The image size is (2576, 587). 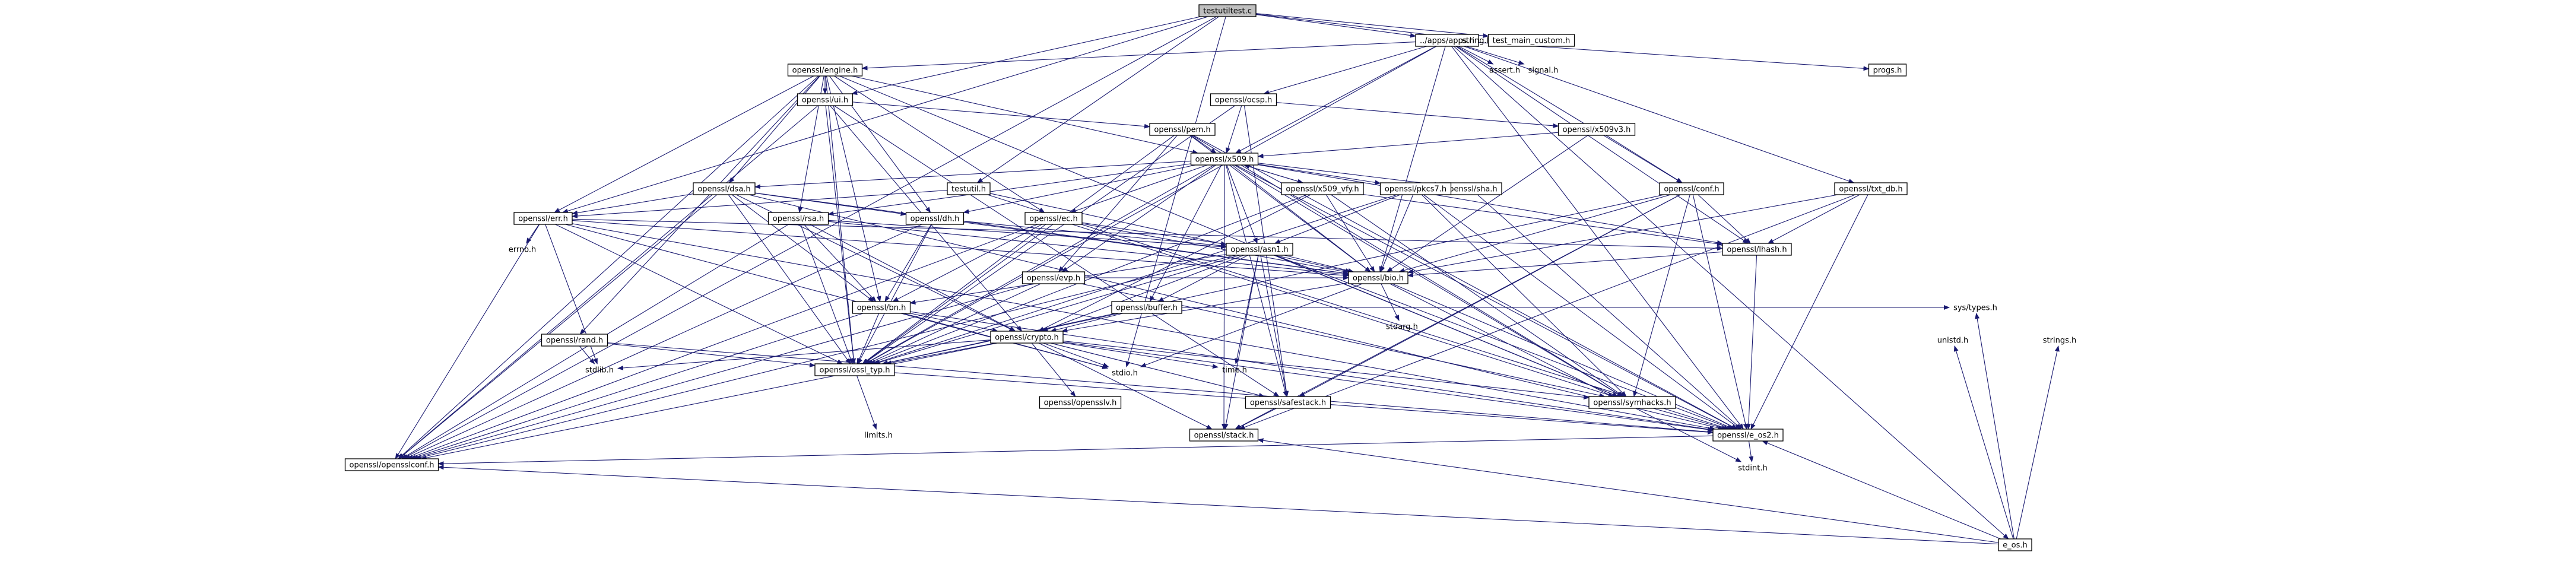 I want to click on node-dsa: openssl/dsa.h, so click(x=724, y=188).